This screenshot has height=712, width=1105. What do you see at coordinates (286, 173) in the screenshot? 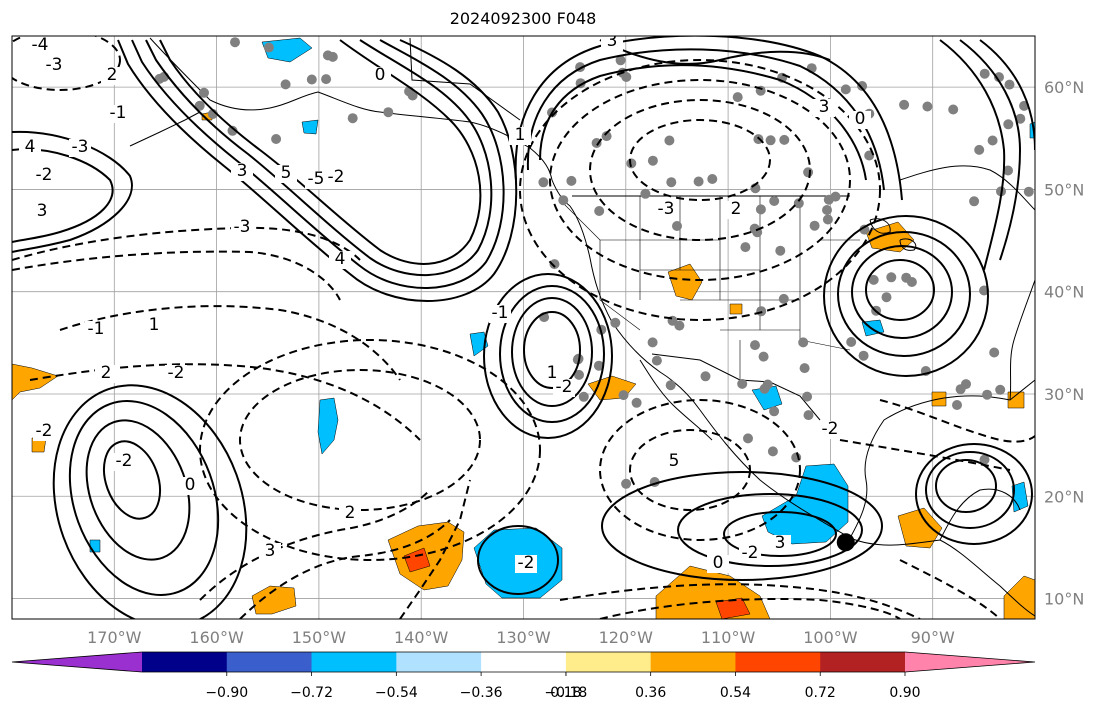
I see `contour-label: 5` at bounding box center [286, 173].